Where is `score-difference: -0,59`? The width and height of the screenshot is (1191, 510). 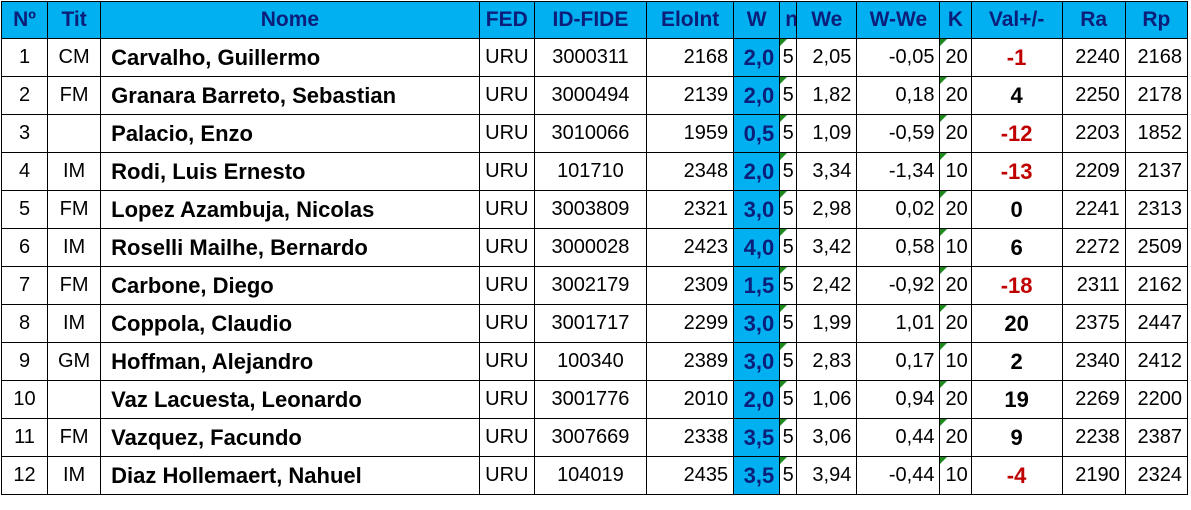
score-difference: -0,59 is located at coordinates (898, 133).